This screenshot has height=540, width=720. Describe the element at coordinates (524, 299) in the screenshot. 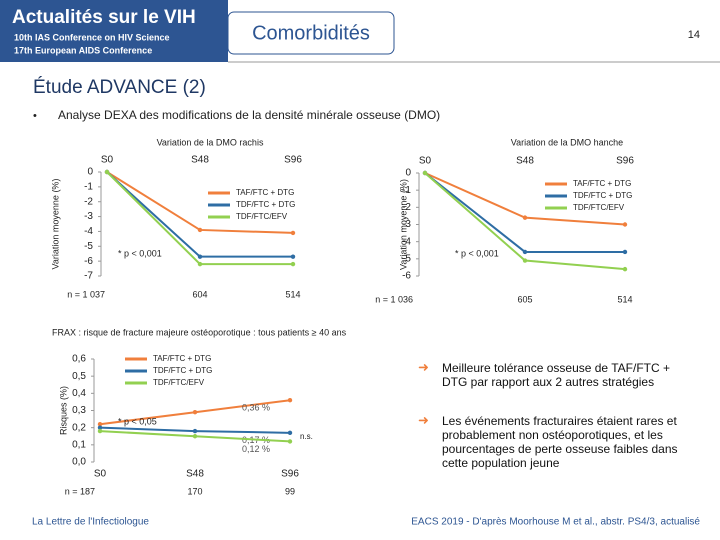

I see `n-label: 605` at that location.